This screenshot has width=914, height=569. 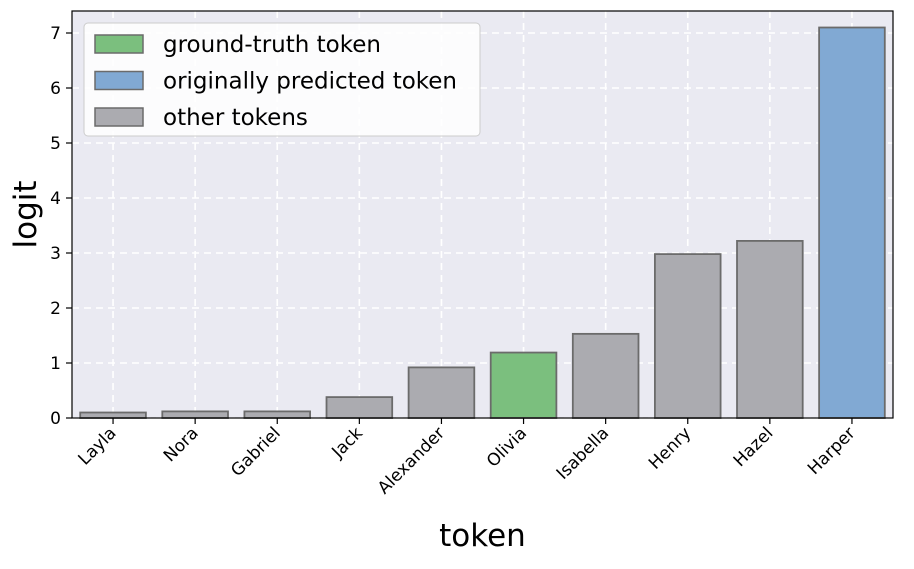 I want to click on legend-label-predicted: originally predicted token, so click(x=310, y=82).